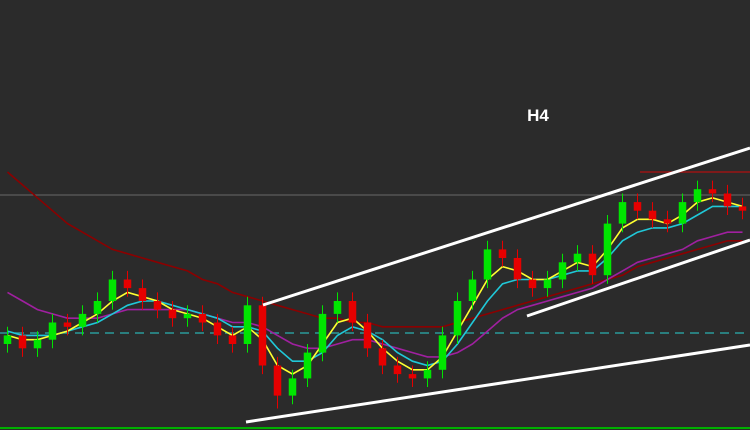  What do you see at coordinates (638, 278) in the screenshot?
I see `trend-line-middle` at bounding box center [638, 278].